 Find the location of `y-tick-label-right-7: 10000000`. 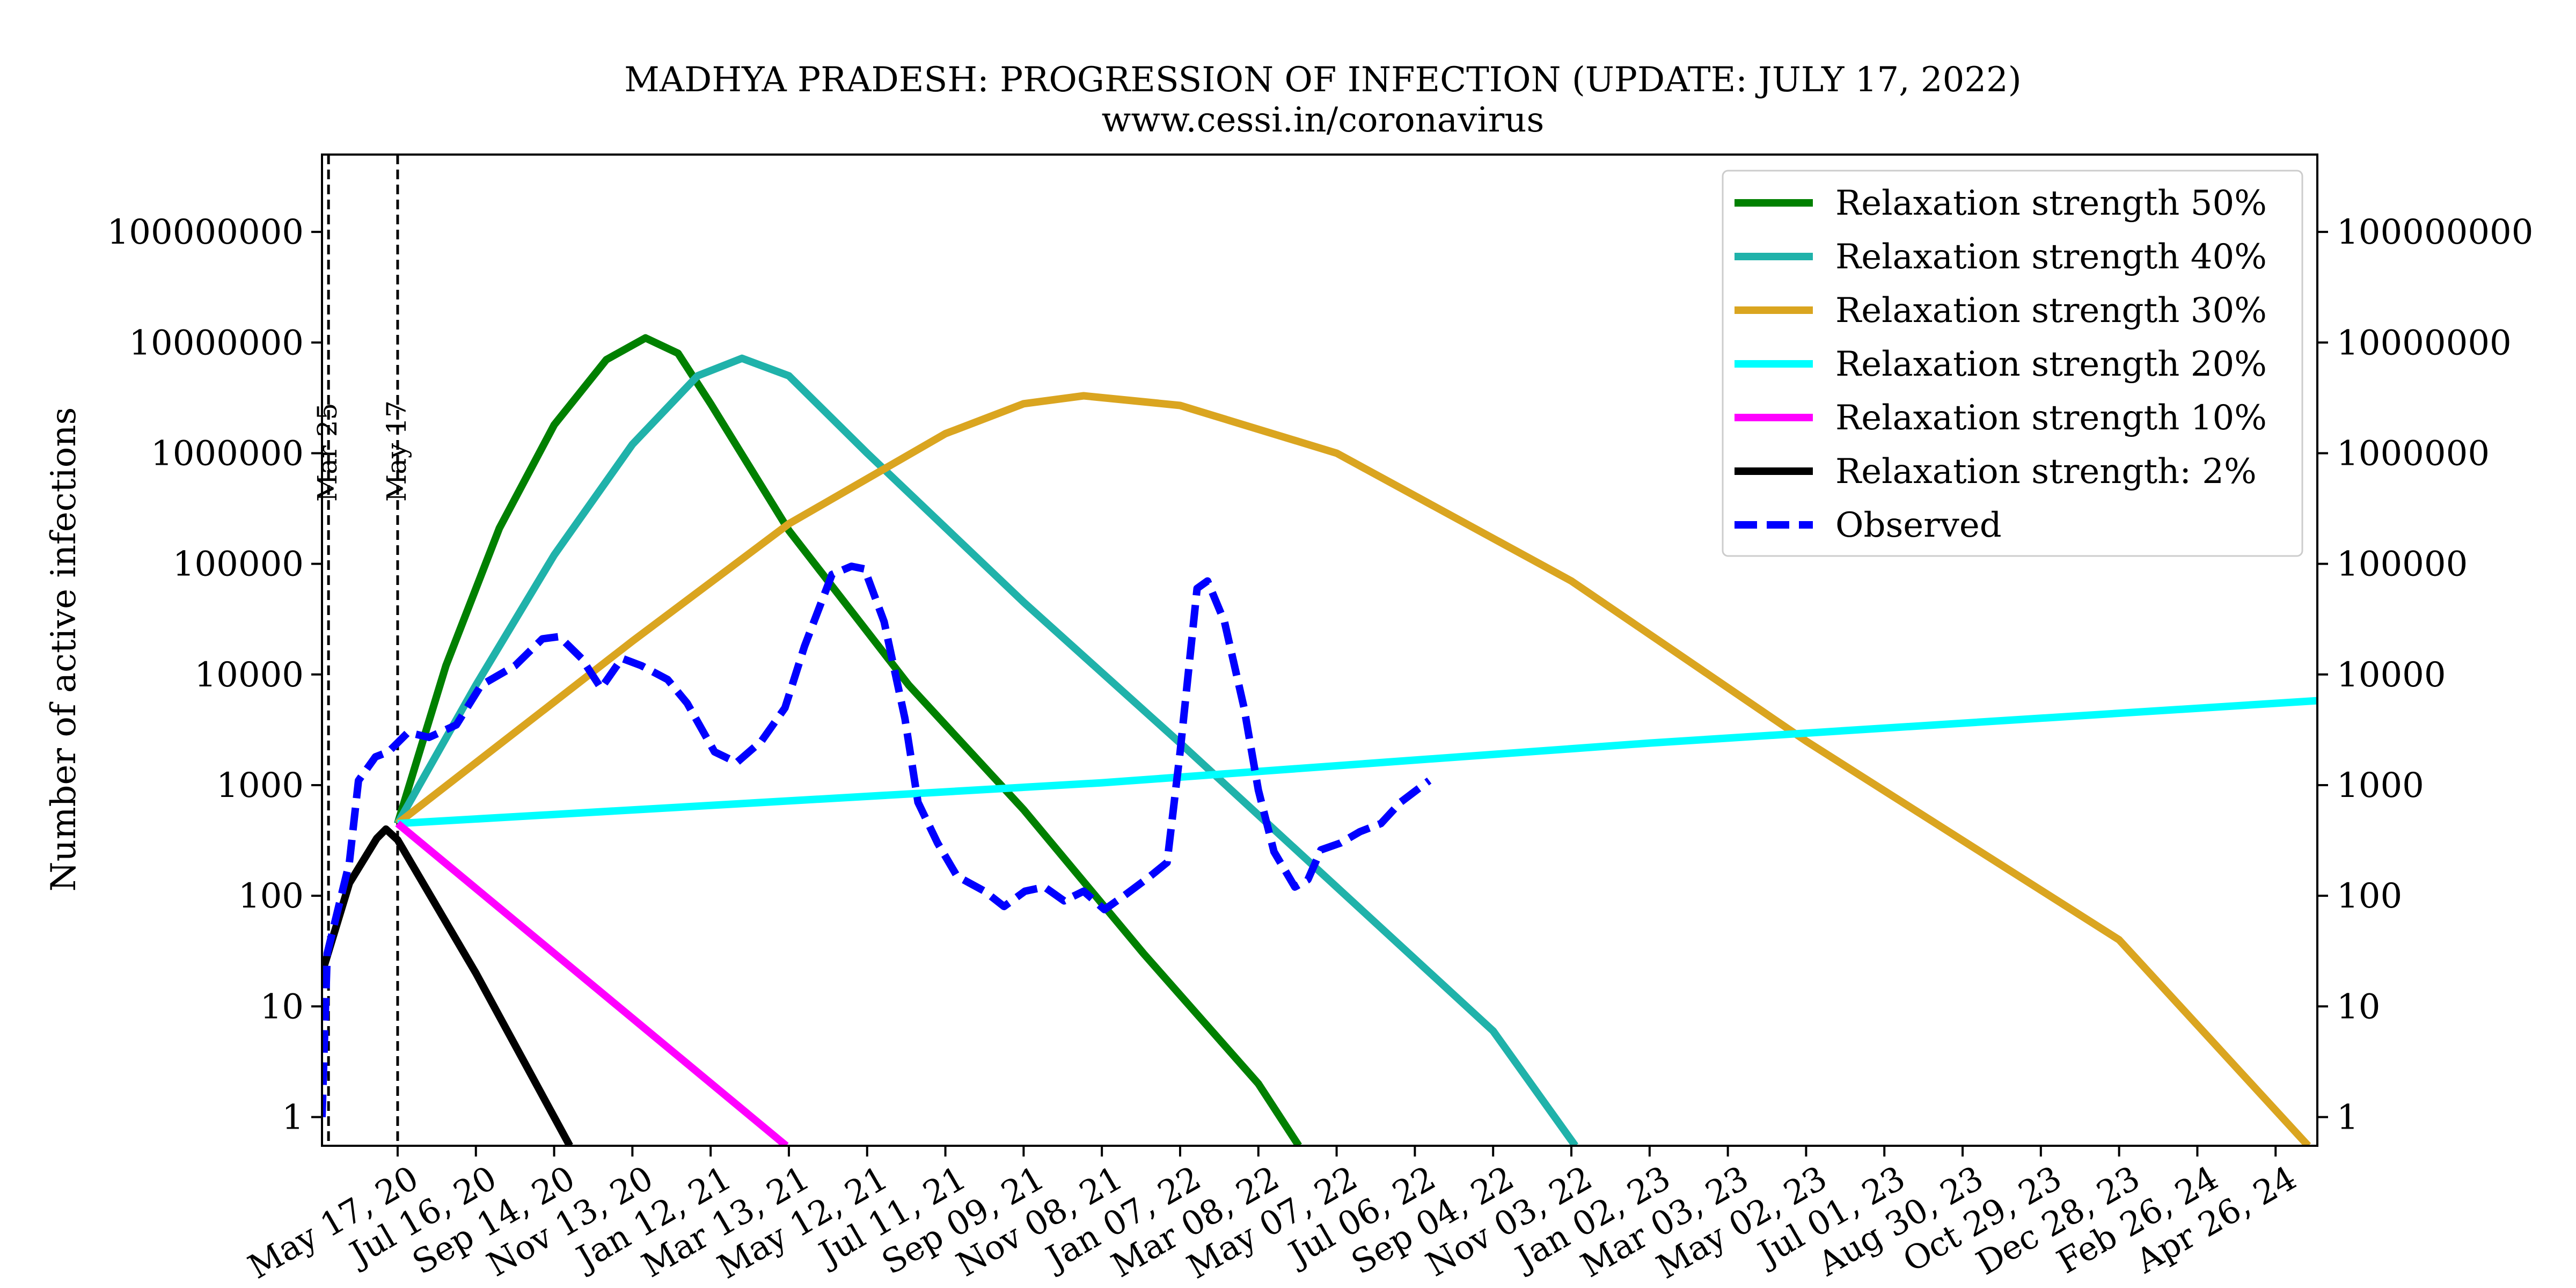

y-tick-label-right-7: 10000000 is located at coordinates (2424, 343).